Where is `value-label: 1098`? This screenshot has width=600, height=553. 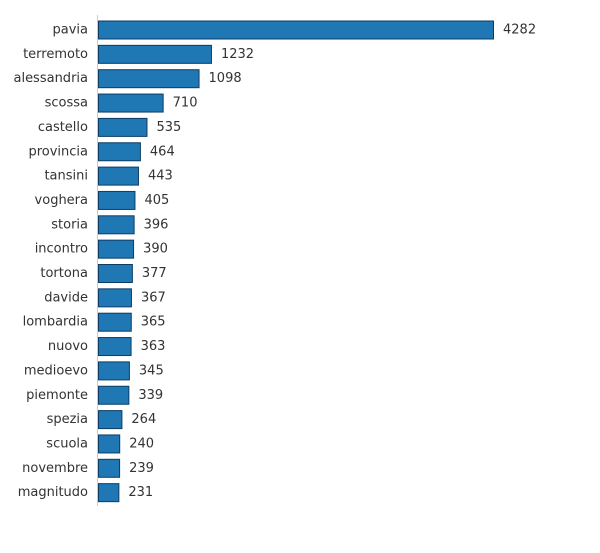
value-label: 1098 is located at coordinates (225, 78).